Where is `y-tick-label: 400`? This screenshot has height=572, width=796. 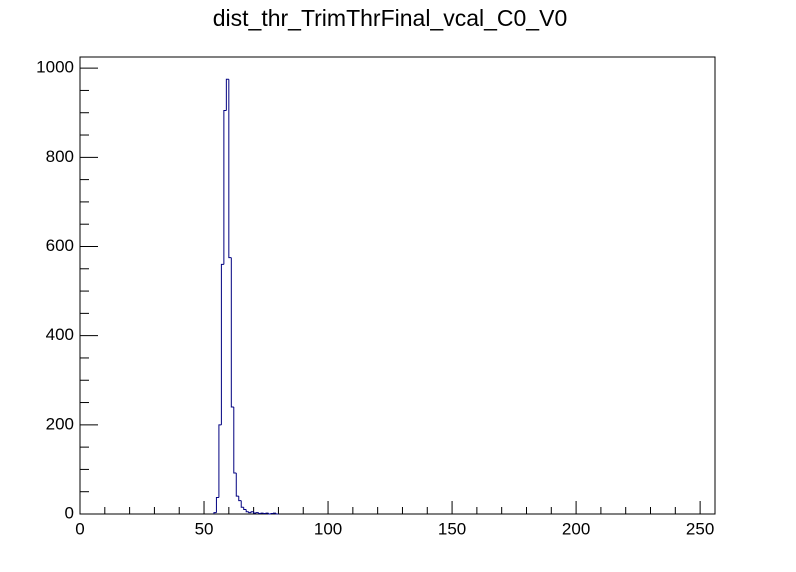
y-tick-label: 400 is located at coordinates (60, 334).